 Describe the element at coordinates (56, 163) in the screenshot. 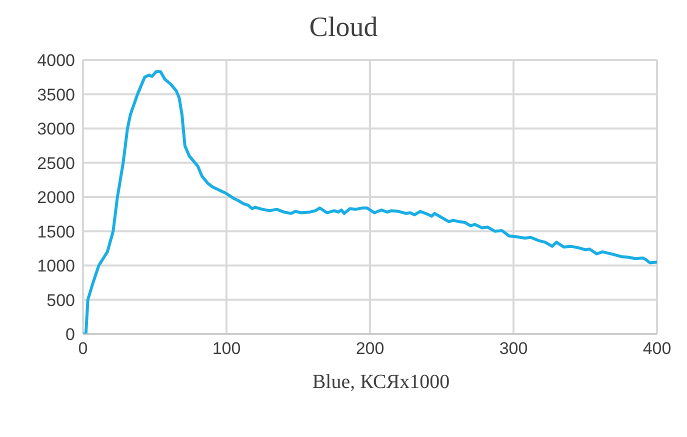

I see `y-tick-label: 2500` at that location.